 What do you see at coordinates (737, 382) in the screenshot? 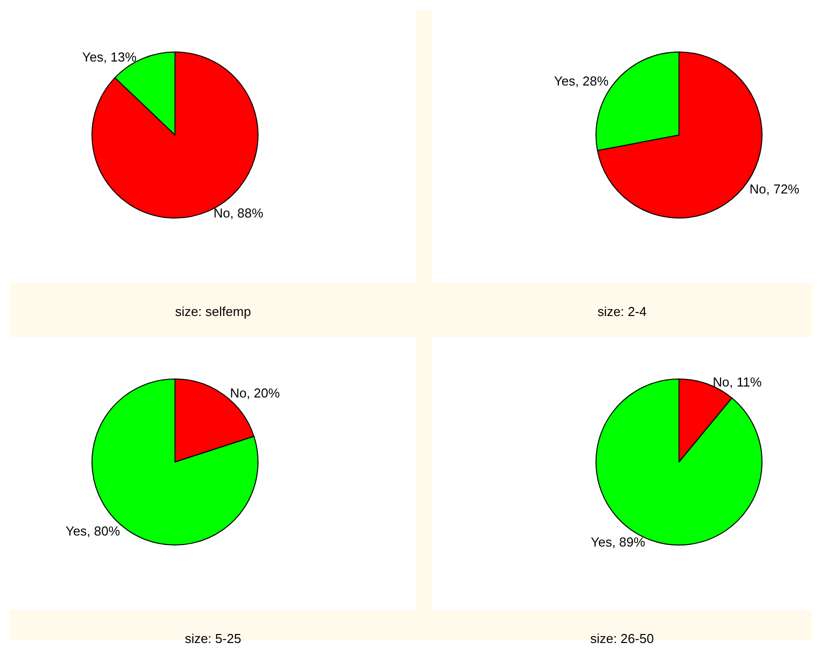
I see `slice-label: No, 11%` at bounding box center [737, 382].